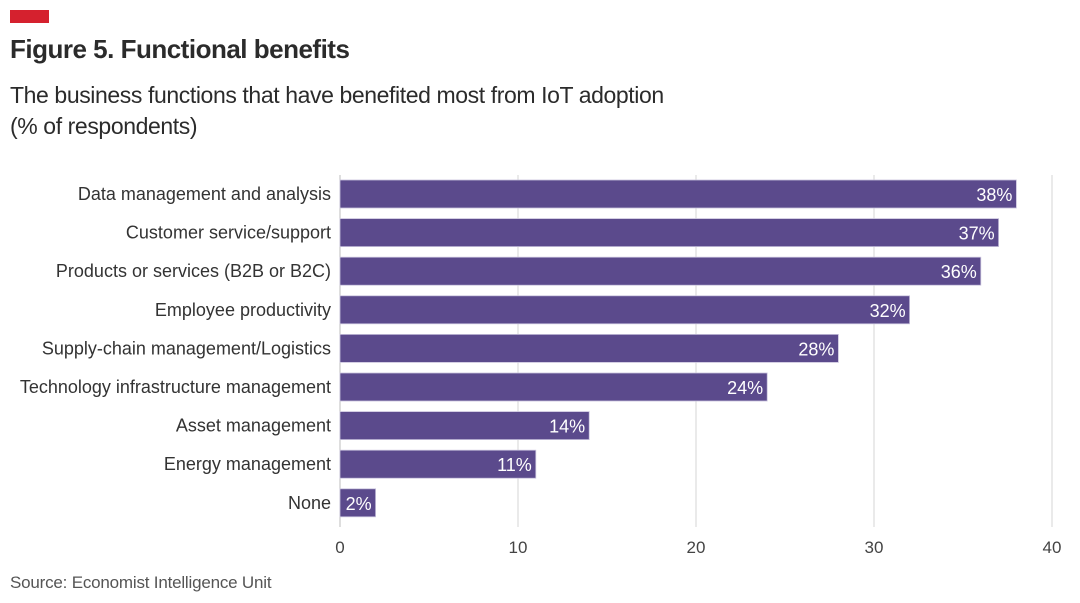  Describe the element at coordinates (180, 49) in the screenshot. I see `chart-title: Figure 5. Functional benefits` at that location.